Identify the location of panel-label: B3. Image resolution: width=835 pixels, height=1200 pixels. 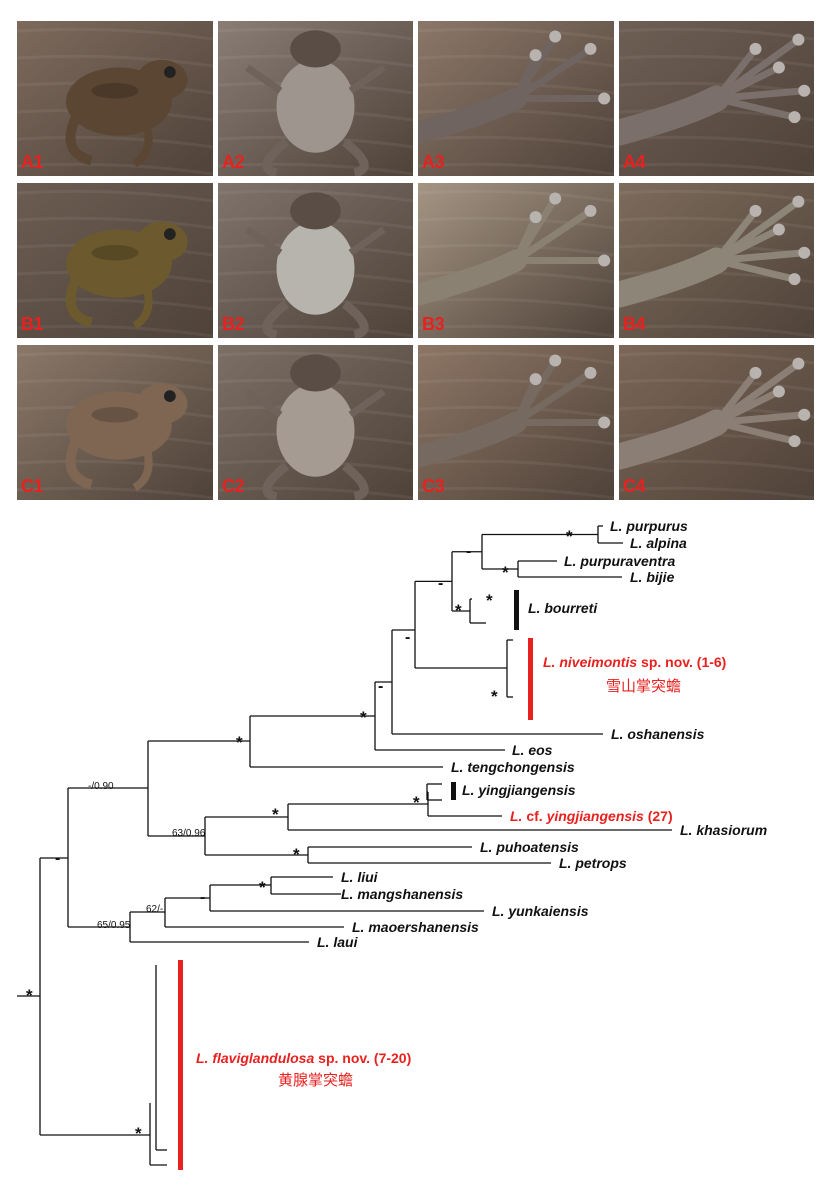
(433, 324).